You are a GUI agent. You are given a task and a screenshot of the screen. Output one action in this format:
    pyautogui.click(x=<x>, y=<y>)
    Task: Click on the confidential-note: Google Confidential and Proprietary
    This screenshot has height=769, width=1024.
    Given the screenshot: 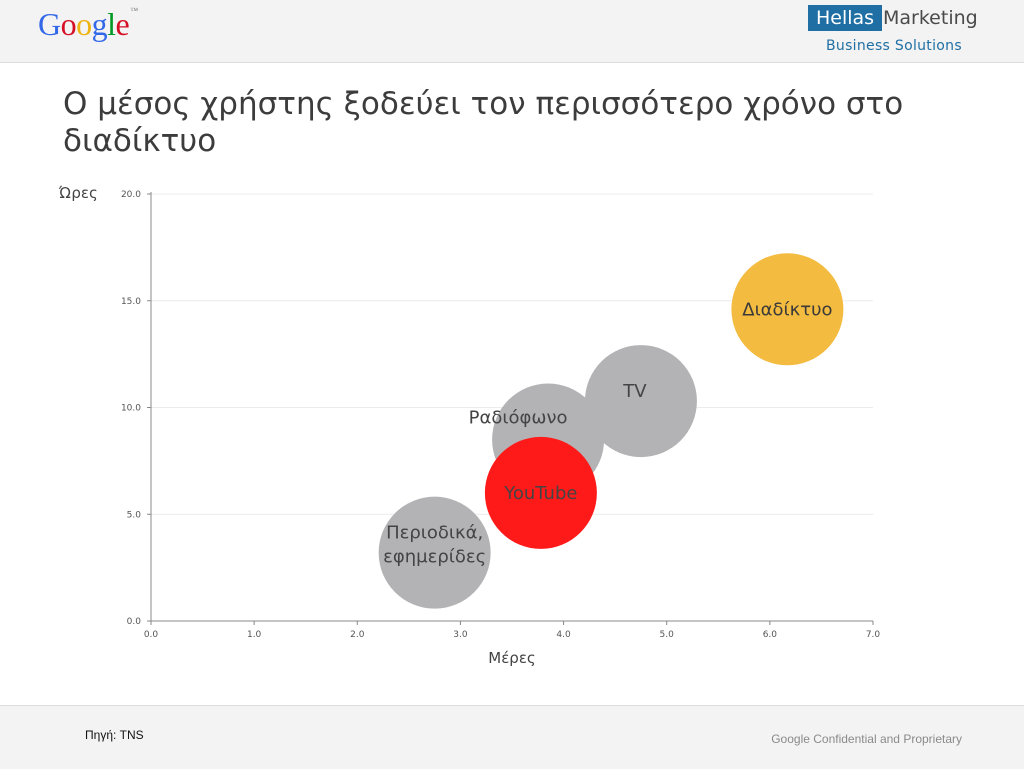 What is the action you would take?
    pyautogui.click(x=866, y=739)
    